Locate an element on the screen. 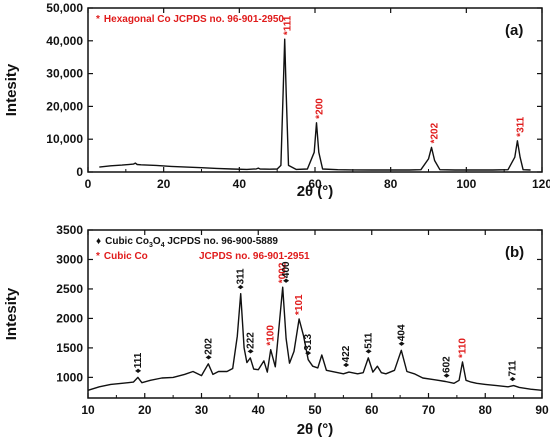  legend: * Hexagonal Co JCPDS no. 96-901-2950 is located at coordinates (190, 19).